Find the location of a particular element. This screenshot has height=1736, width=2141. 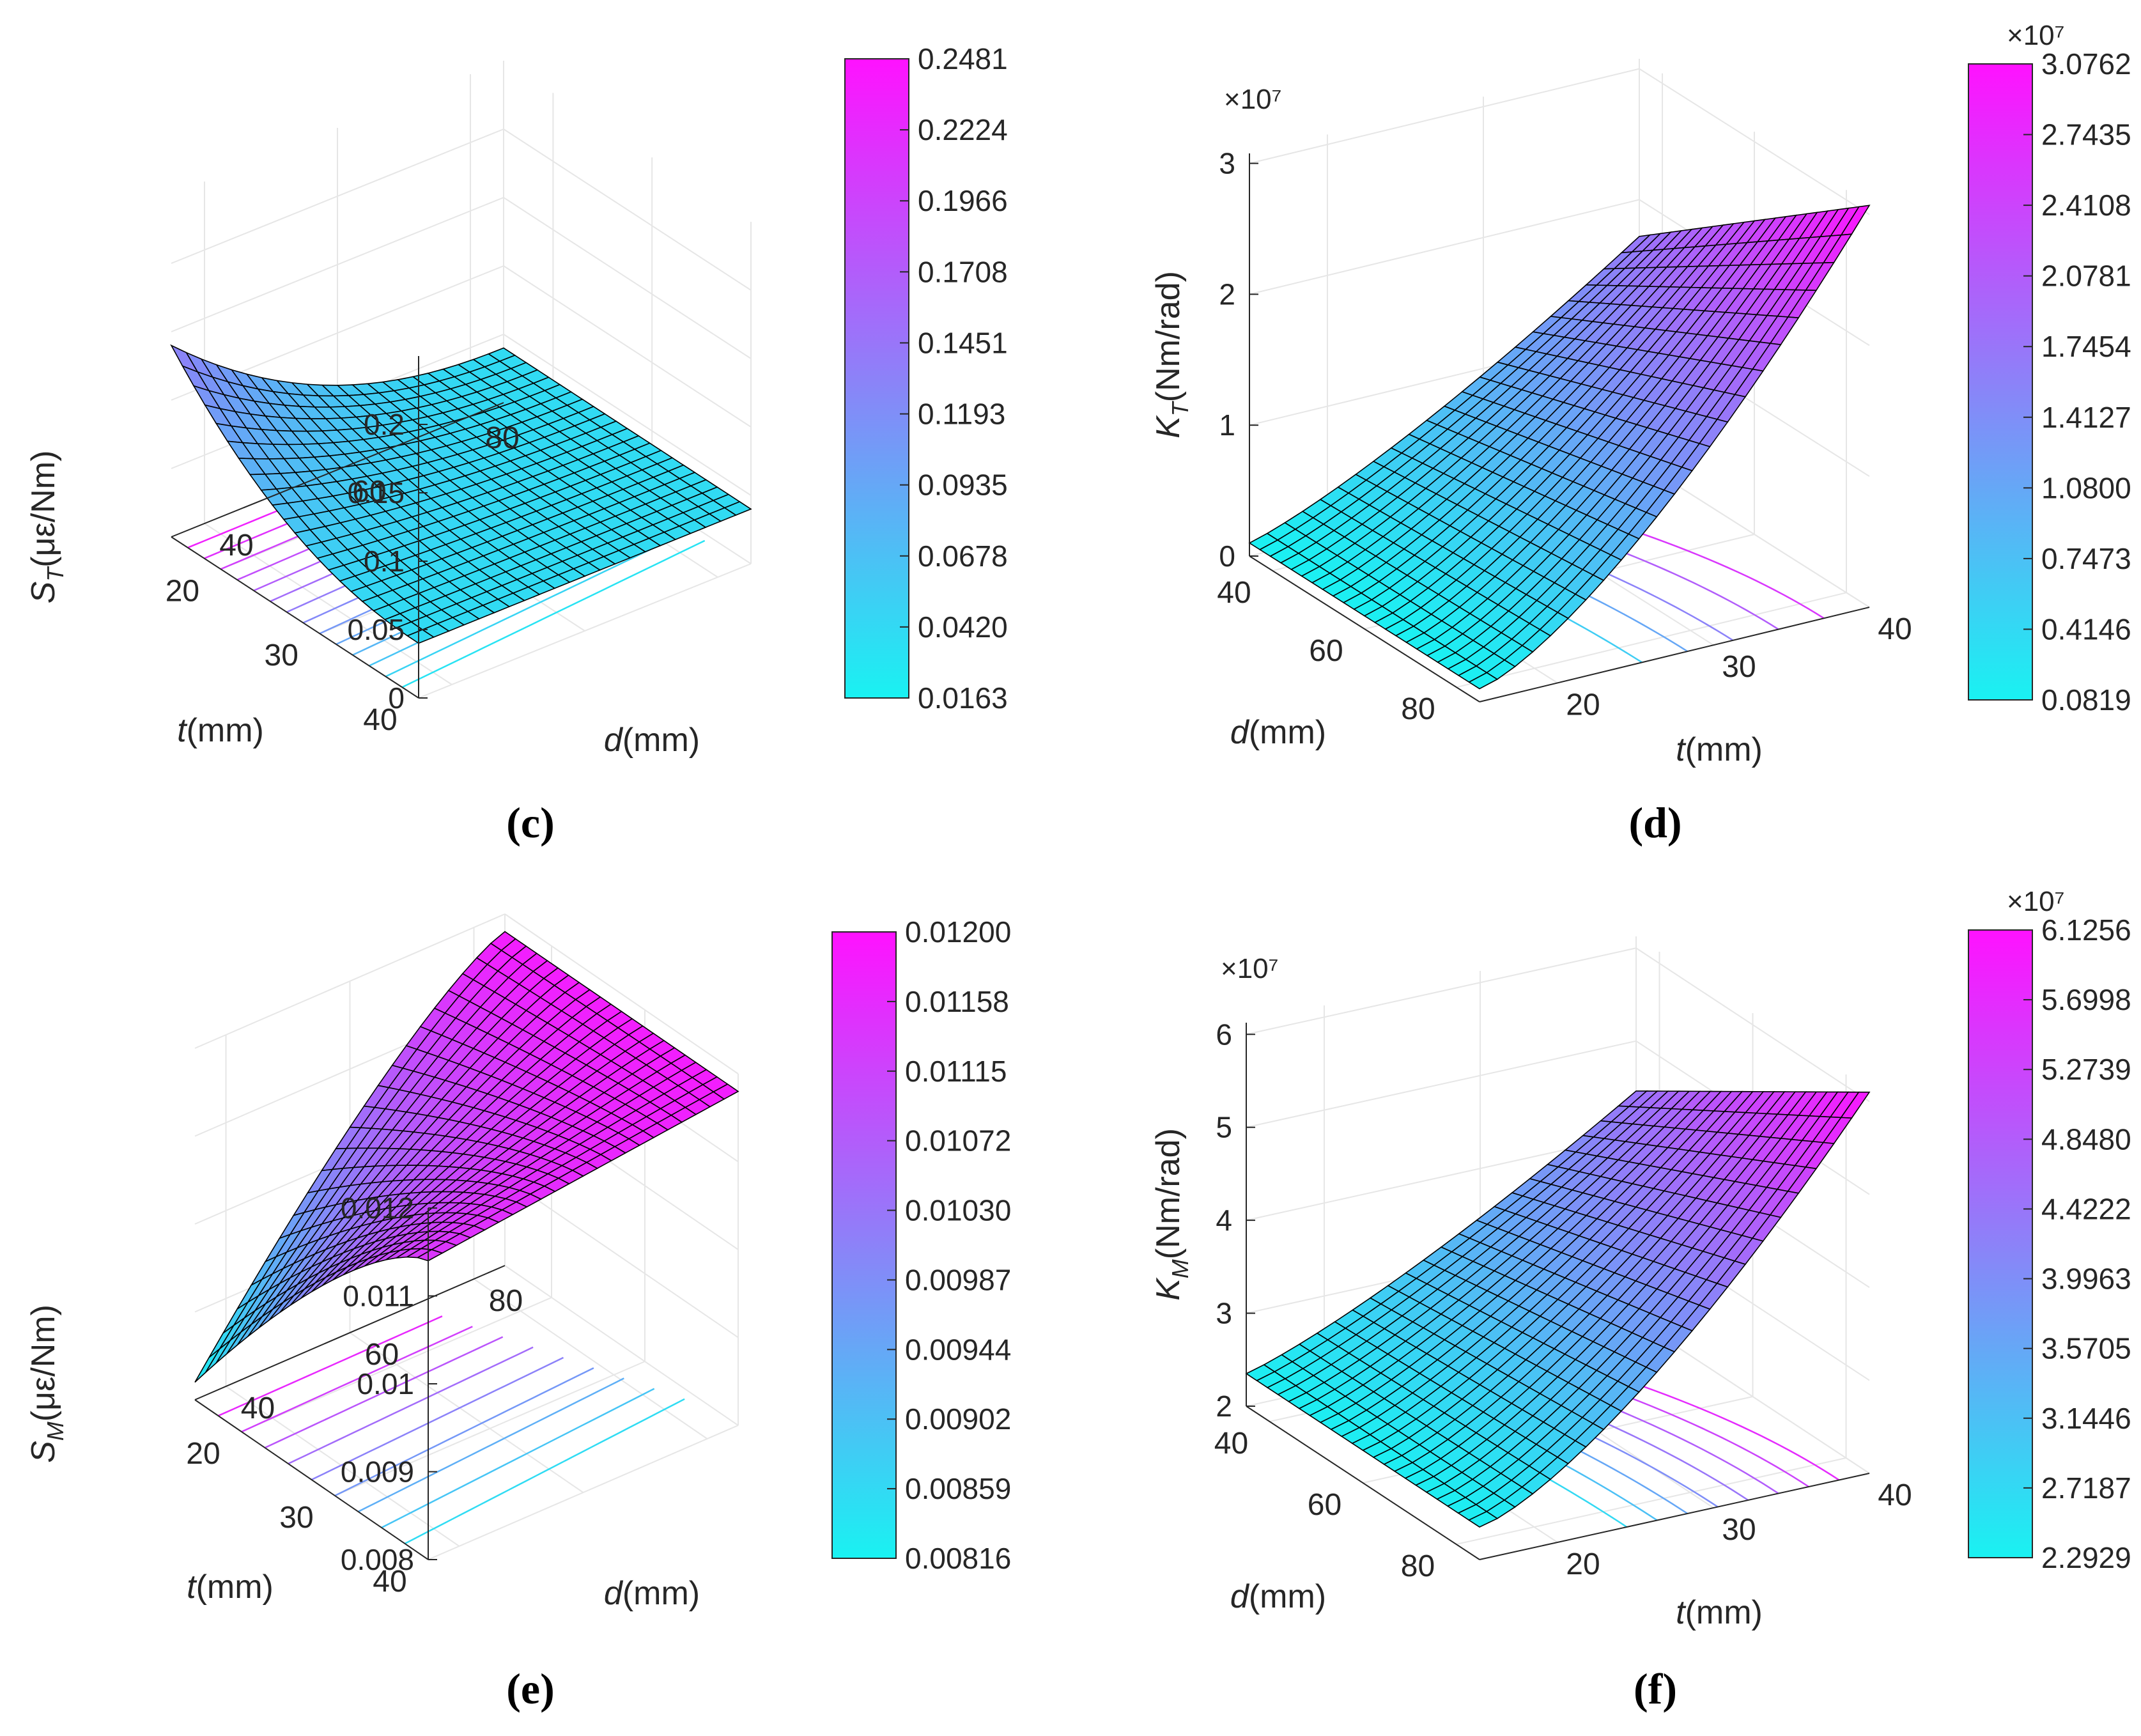

z-tick-label: 0.01 is located at coordinates (386, 1383).